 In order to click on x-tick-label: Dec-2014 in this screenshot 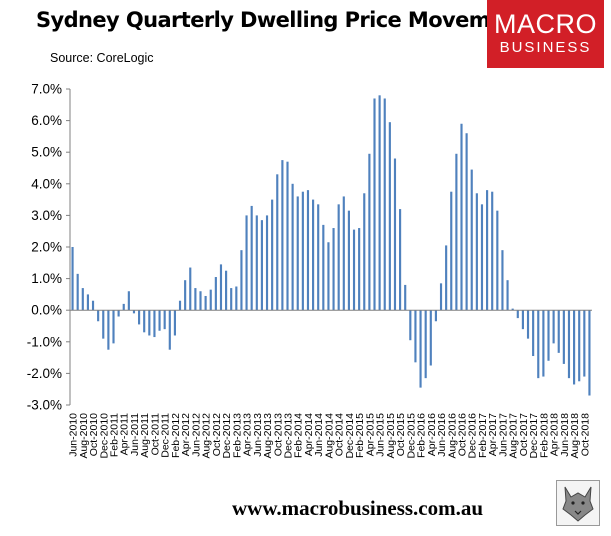, I will do `click(350, 436)`.